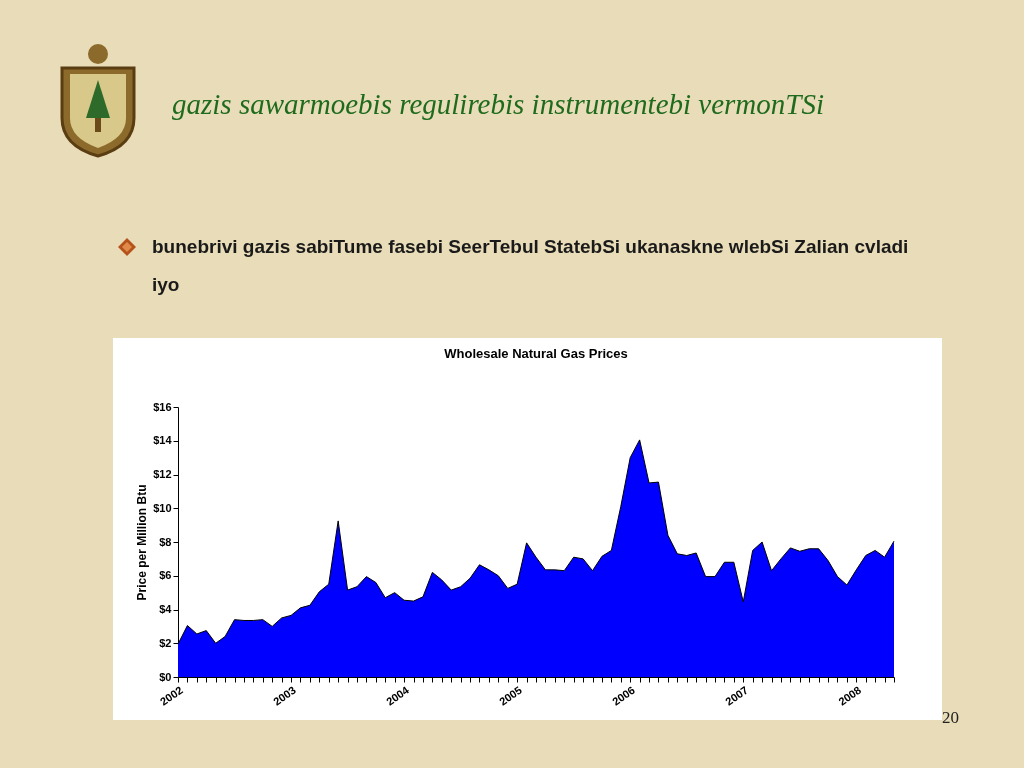 Image resolution: width=1024 pixels, height=768 pixels. Describe the element at coordinates (950, 718) in the screenshot. I see `text: 20` at that location.